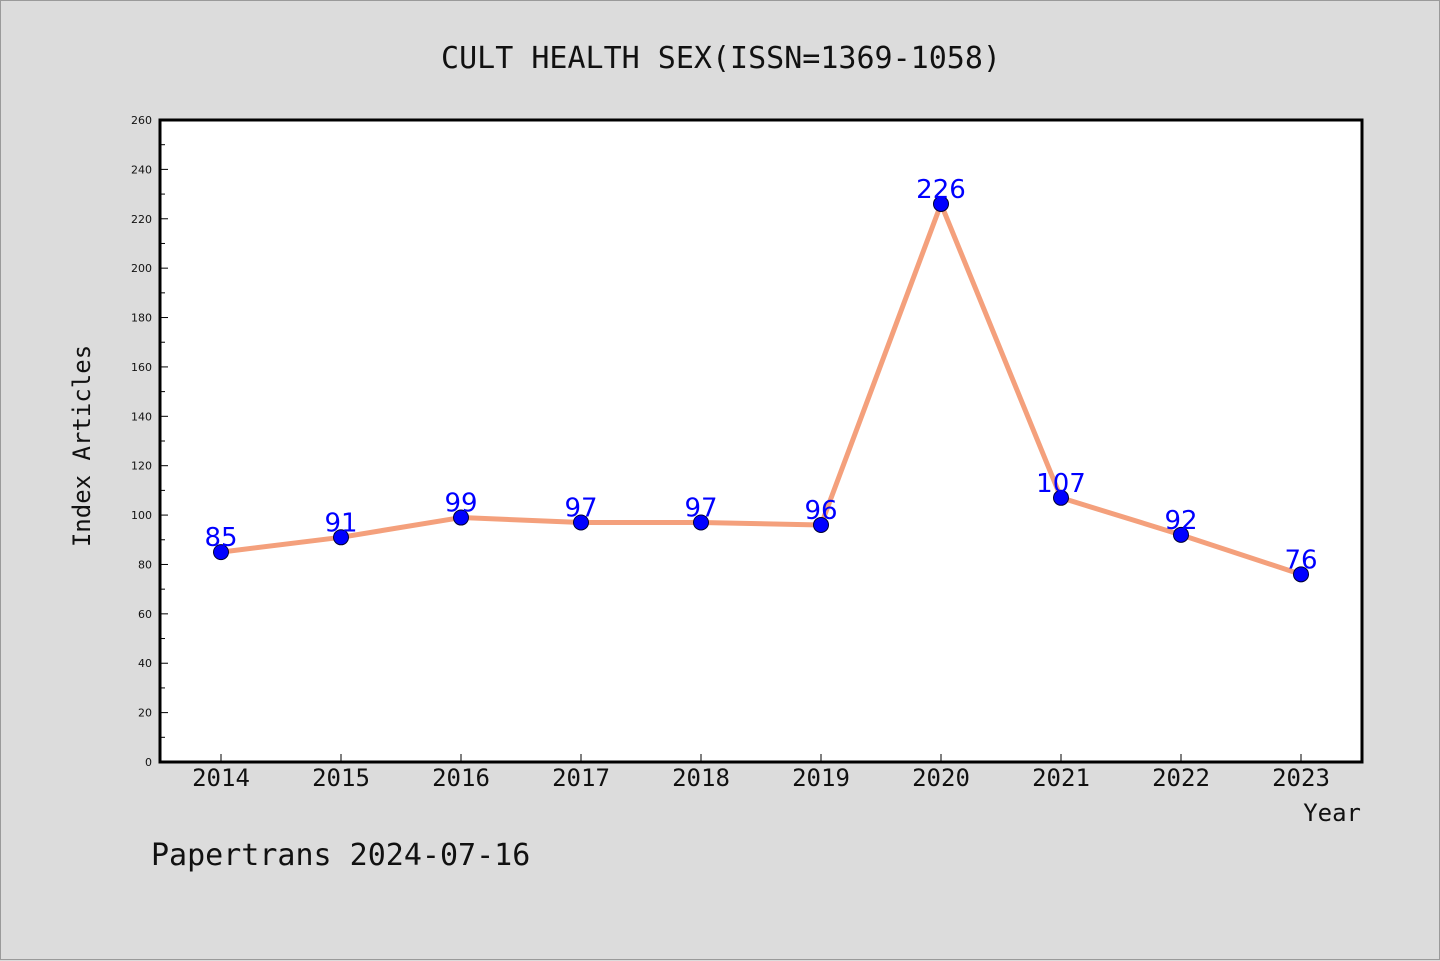 The height and width of the screenshot is (961, 1440). What do you see at coordinates (141, 416) in the screenshot?
I see `y-tick-label: 140` at bounding box center [141, 416].